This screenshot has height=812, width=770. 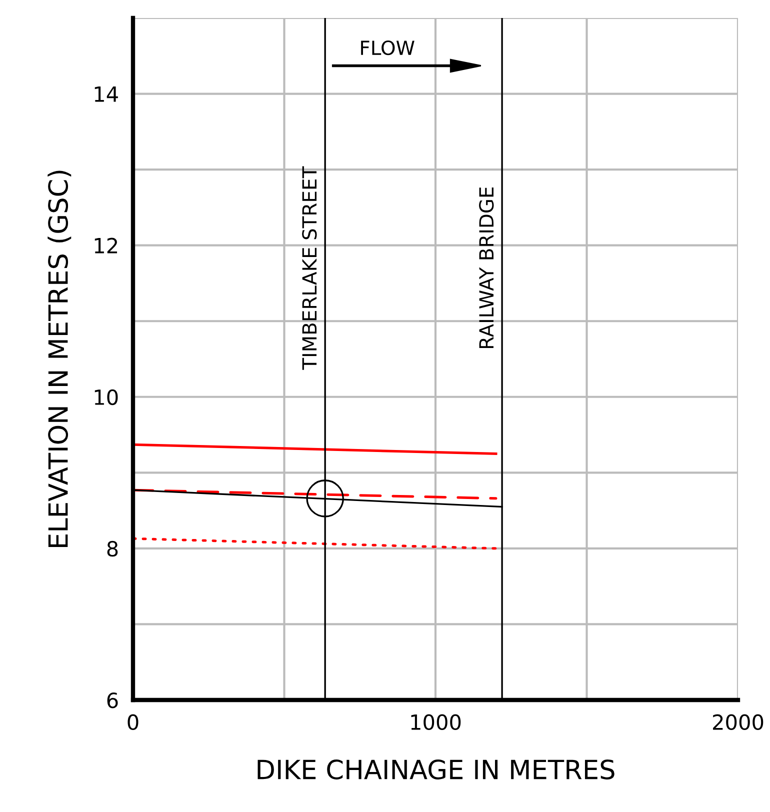 What do you see at coordinates (106, 94) in the screenshot?
I see `y-tick-label: 14` at bounding box center [106, 94].